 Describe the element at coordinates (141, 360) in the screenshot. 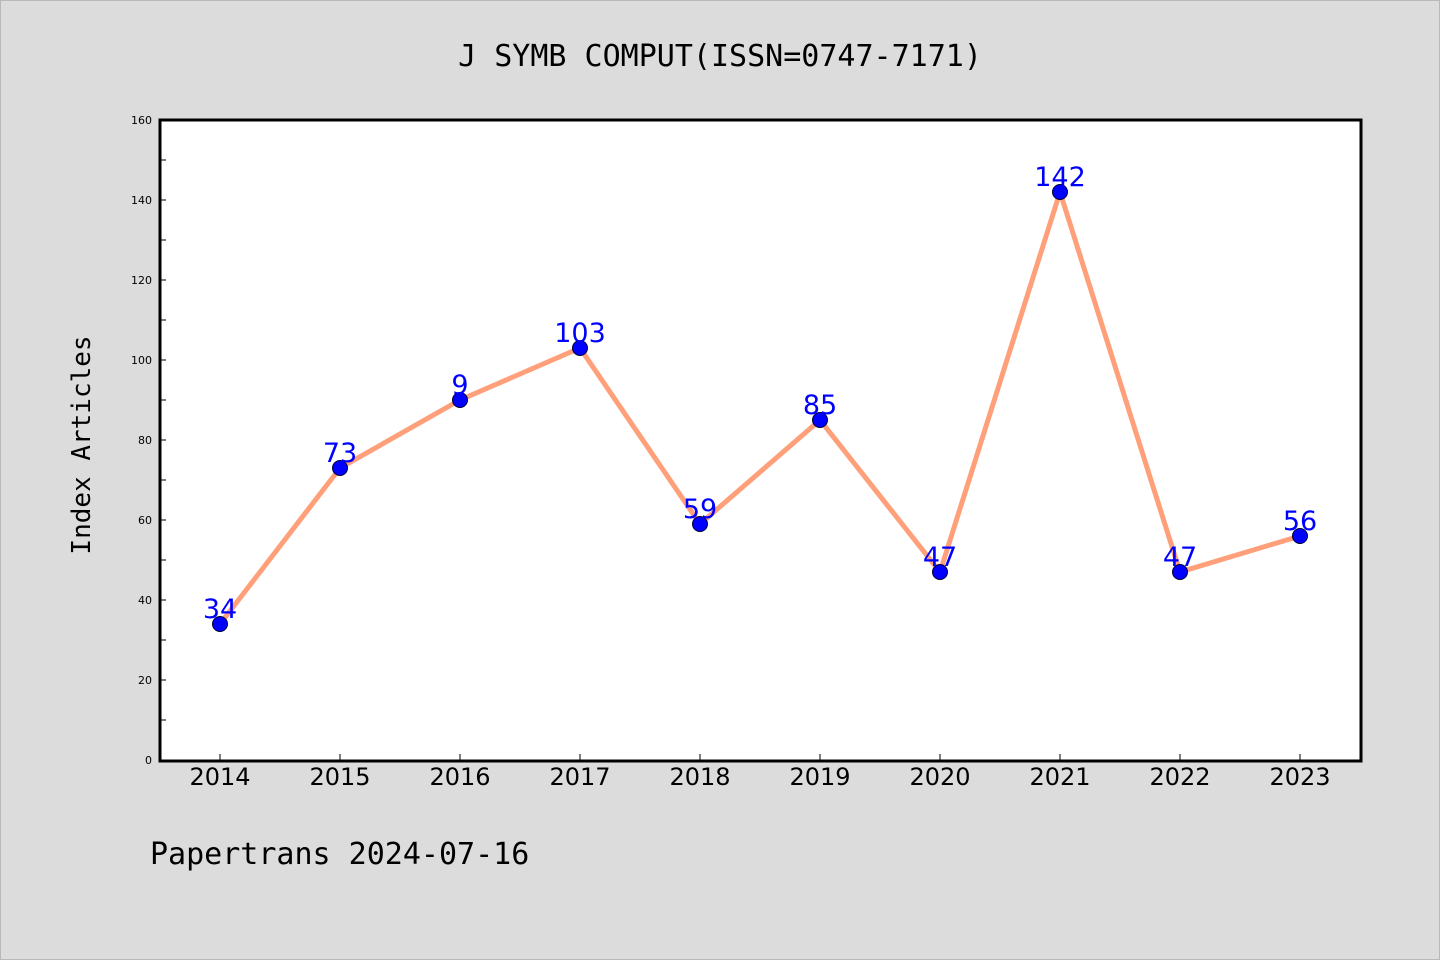

I see `y-tick-label: 100` at that location.